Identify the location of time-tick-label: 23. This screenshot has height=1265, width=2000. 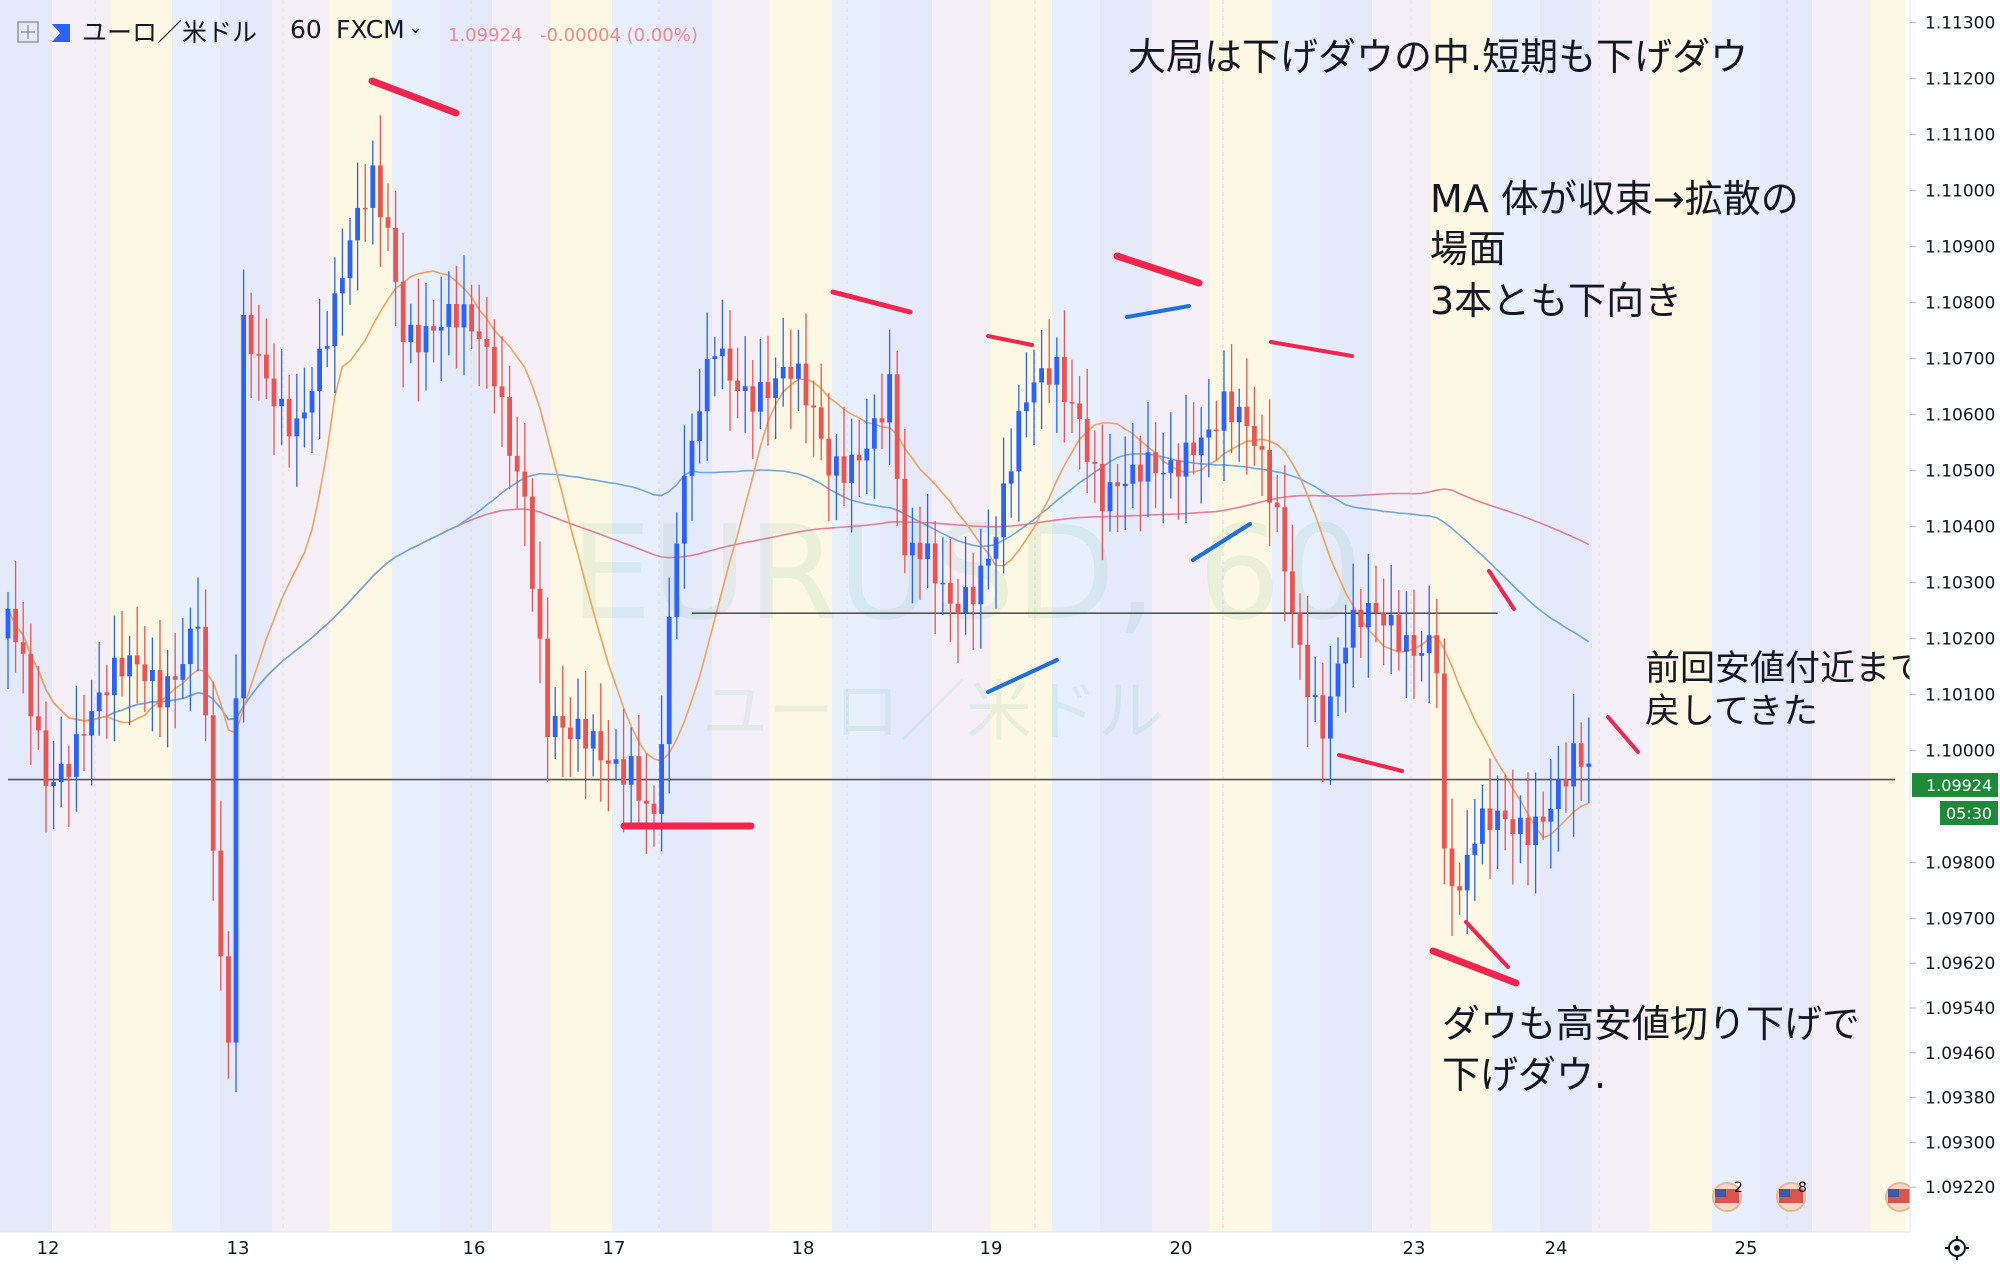
(1414, 1248).